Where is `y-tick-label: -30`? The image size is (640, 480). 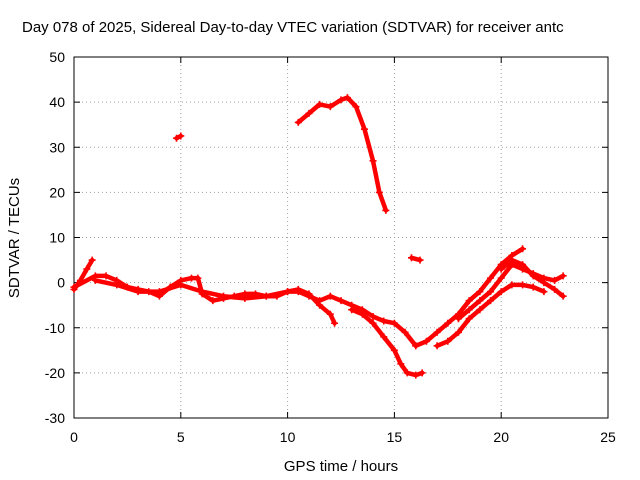
y-tick-label: -30 is located at coordinates (55, 418).